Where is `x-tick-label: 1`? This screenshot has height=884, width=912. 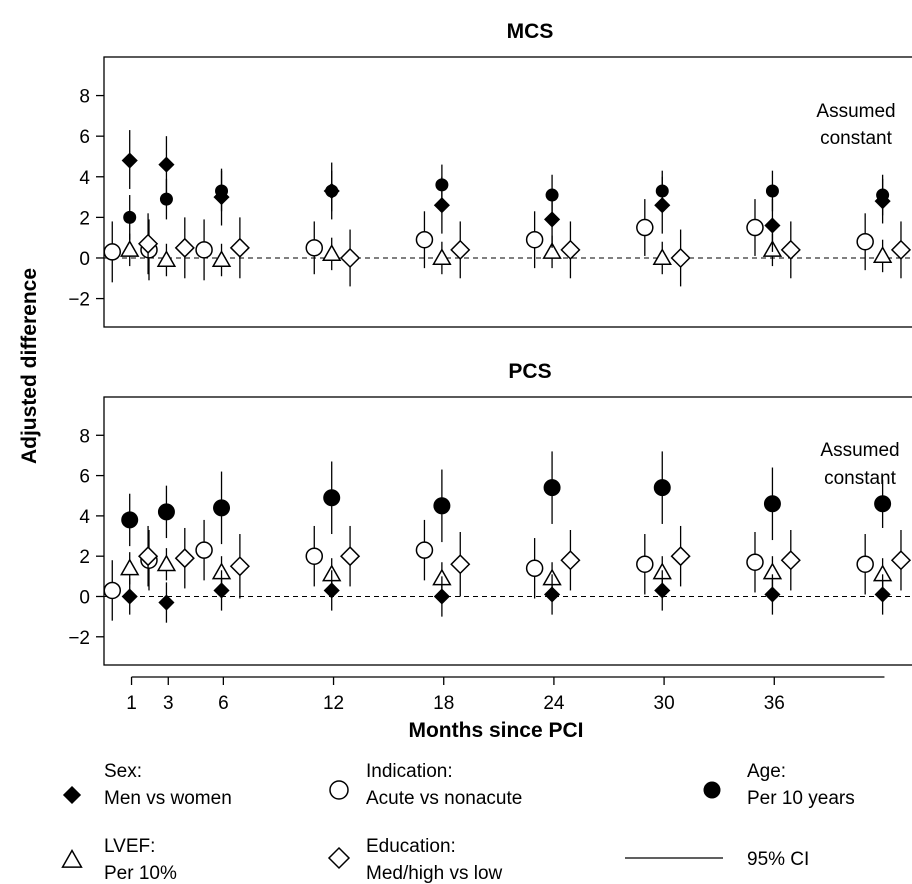
x-tick-label: 1 is located at coordinates (131, 703).